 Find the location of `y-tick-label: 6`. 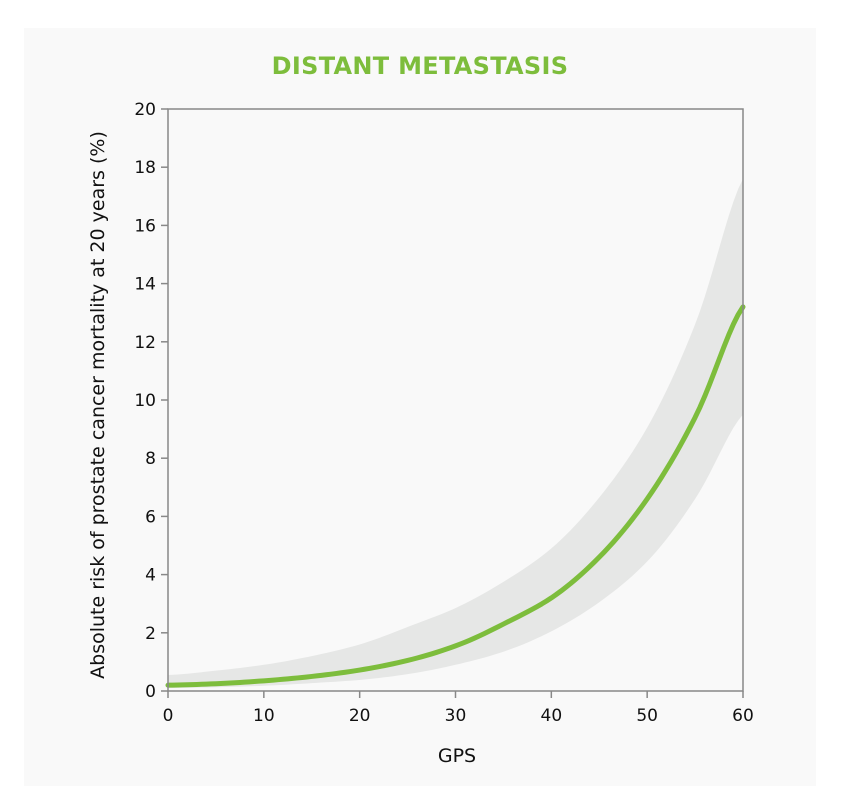

y-tick-label: 6 is located at coordinates (150, 517).